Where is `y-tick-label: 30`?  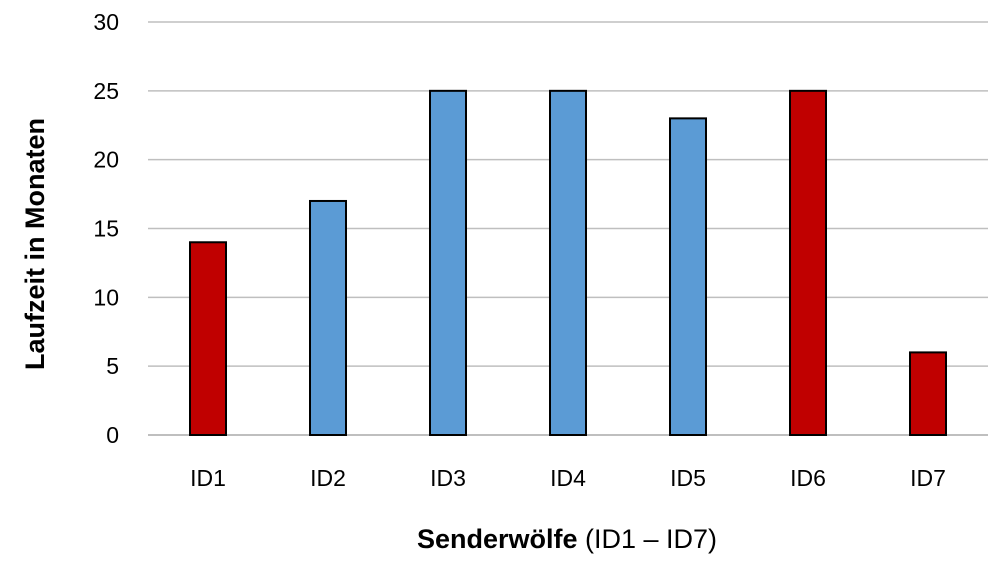 y-tick-label: 30 is located at coordinates (106, 22).